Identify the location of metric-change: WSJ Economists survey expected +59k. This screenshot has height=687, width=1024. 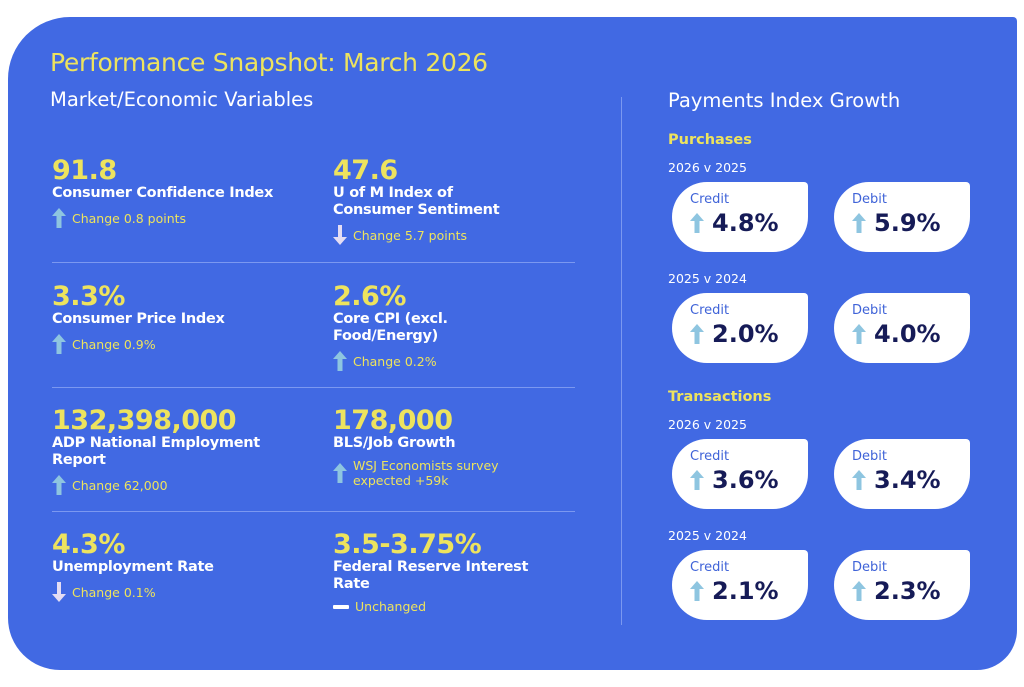
(426, 473).